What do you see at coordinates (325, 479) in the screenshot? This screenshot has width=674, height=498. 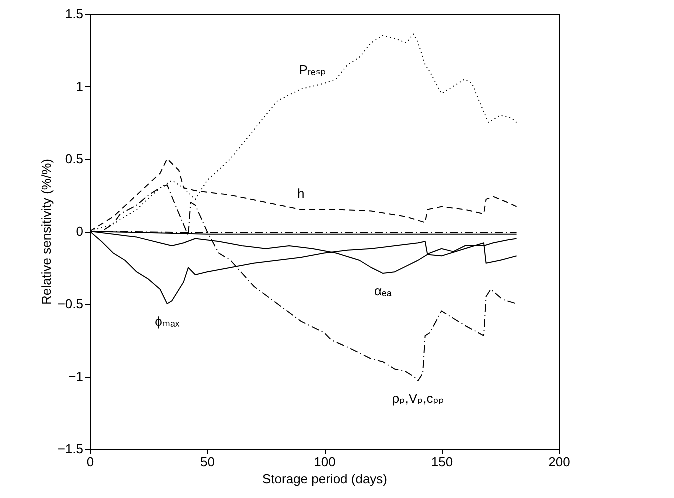 I see `x-axis-title: Storage period (days)` at bounding box center [325, 479].